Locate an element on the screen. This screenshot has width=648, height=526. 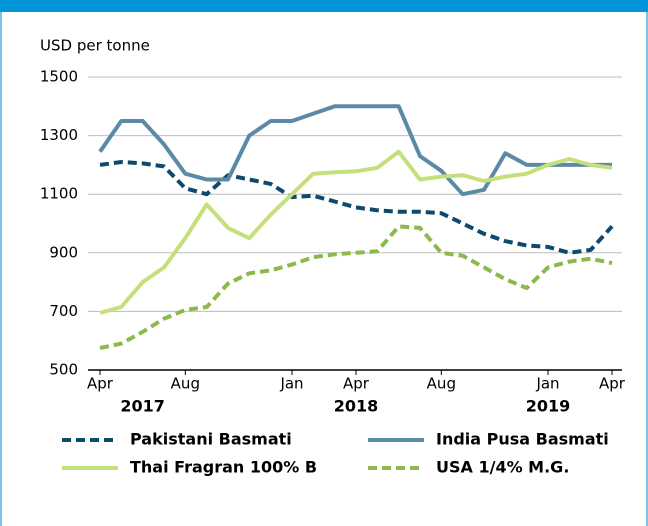
y-tick-label: 900 is located at coordinates (63, 252).